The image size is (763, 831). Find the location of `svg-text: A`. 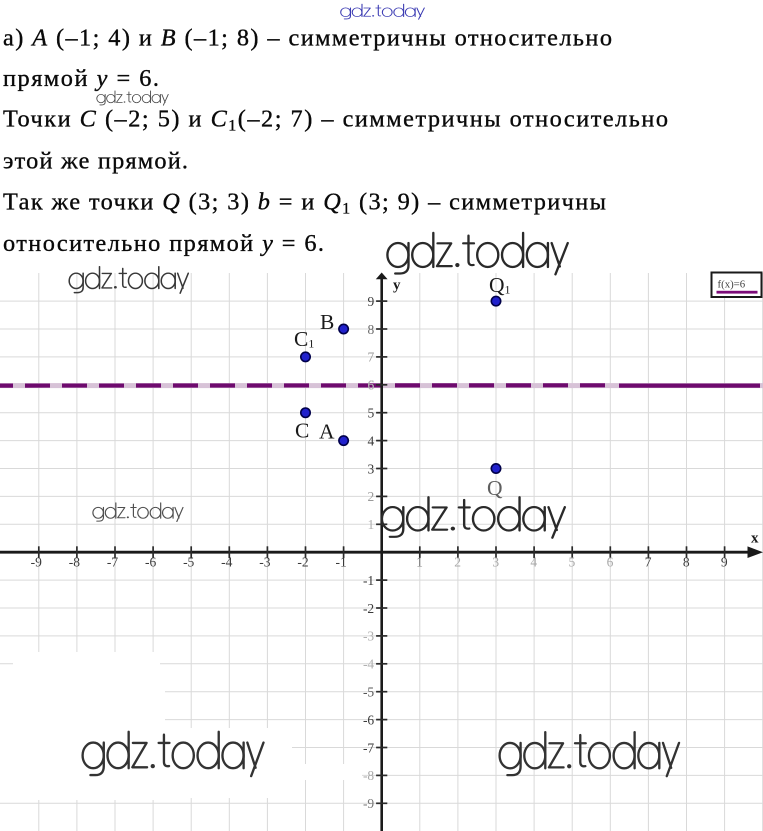

svg-text: A is located at coordinates (327, 432).